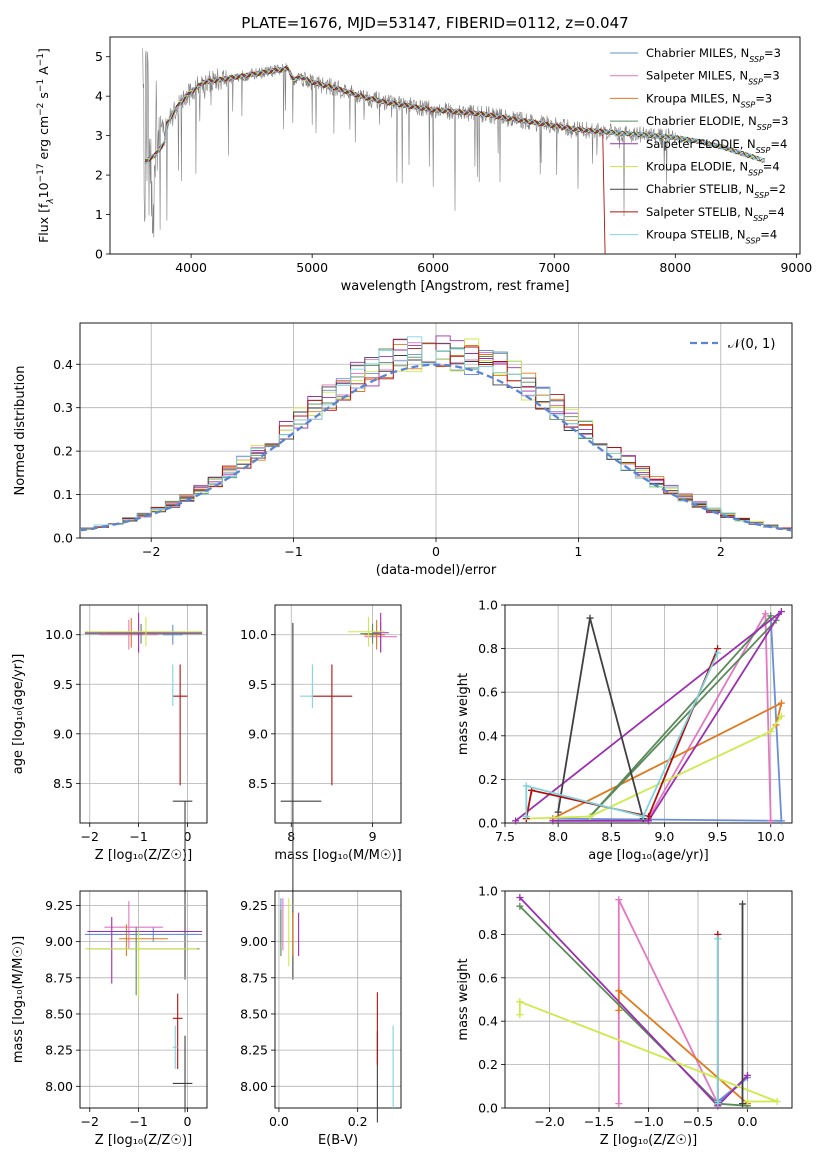  What do you see at coordinates (63, 407) in the screenshot?
I see `y-tick-label: 0.3` at bounding box center [63, 407].